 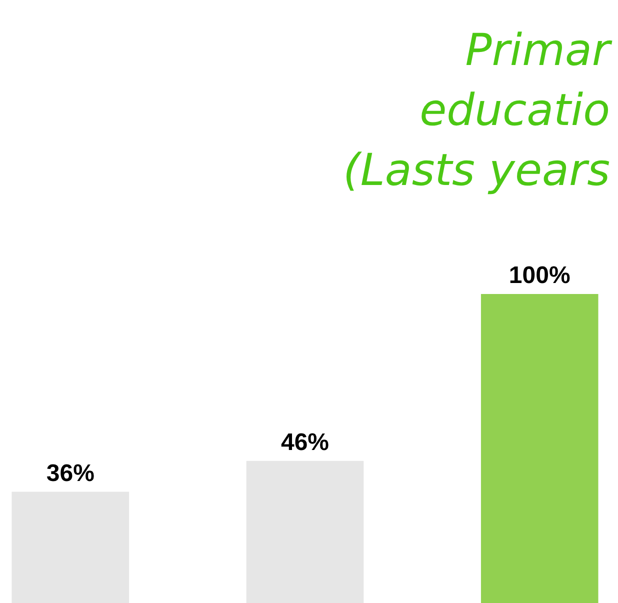 I want to click on data-label: 100%, so click(x=539, y=275).